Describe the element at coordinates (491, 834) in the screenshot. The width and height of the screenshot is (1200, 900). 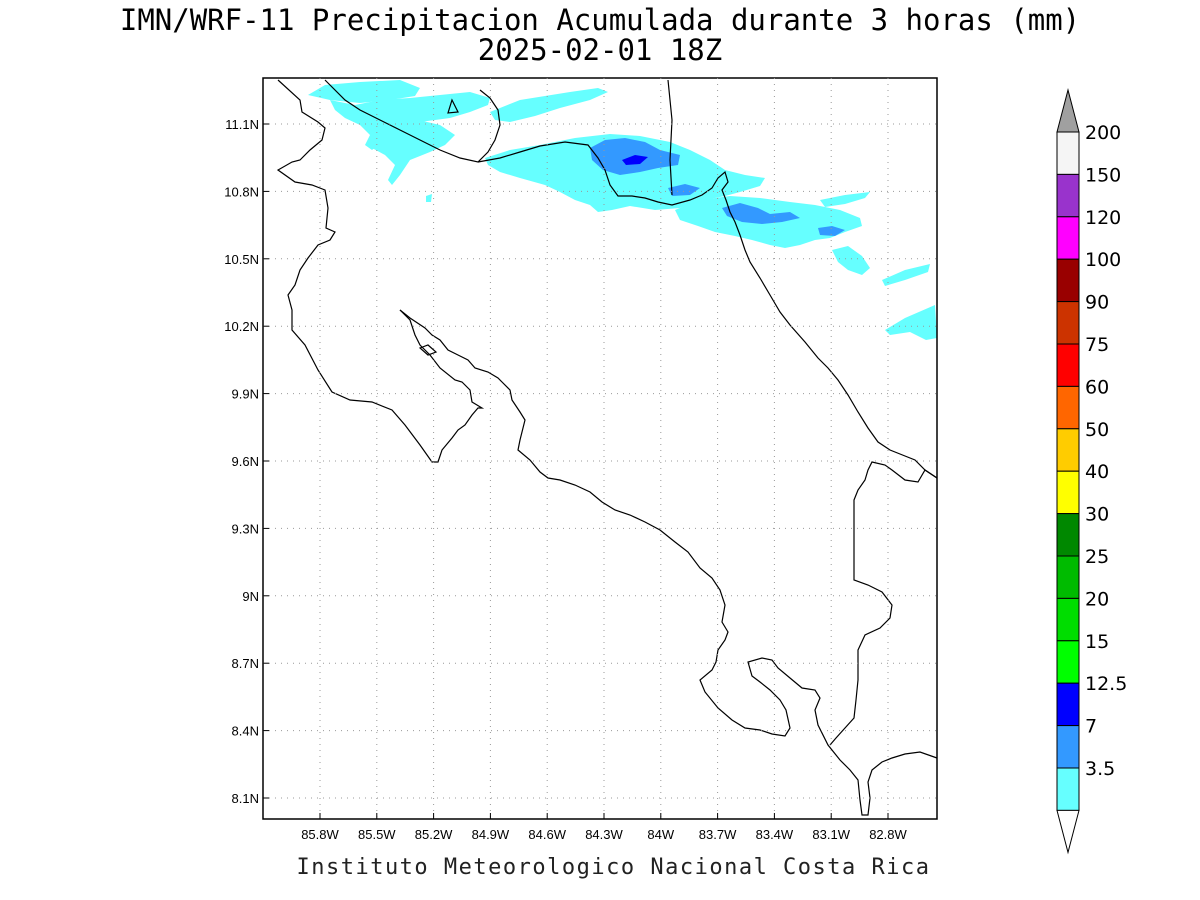
I see `lon-tick-label: 84.9W` at that location.